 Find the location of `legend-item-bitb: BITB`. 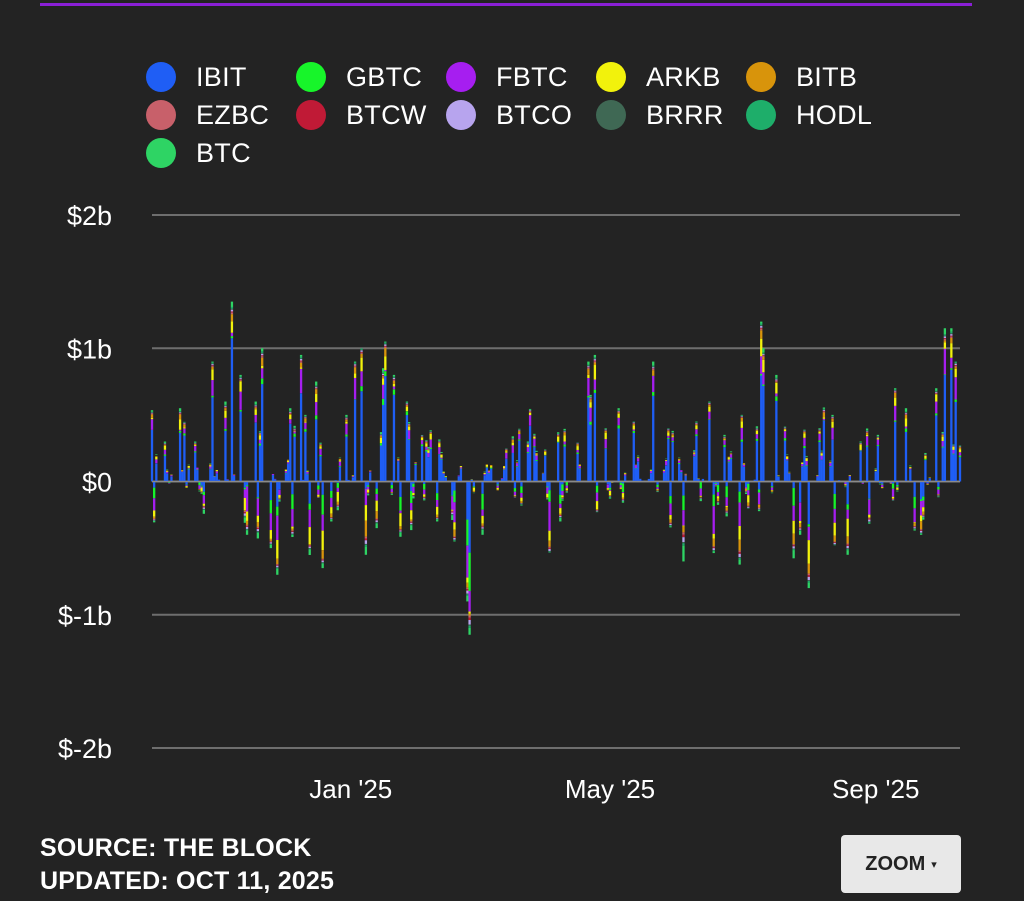

legend-item-bitb: BITB is located at coordinates (801, 77).